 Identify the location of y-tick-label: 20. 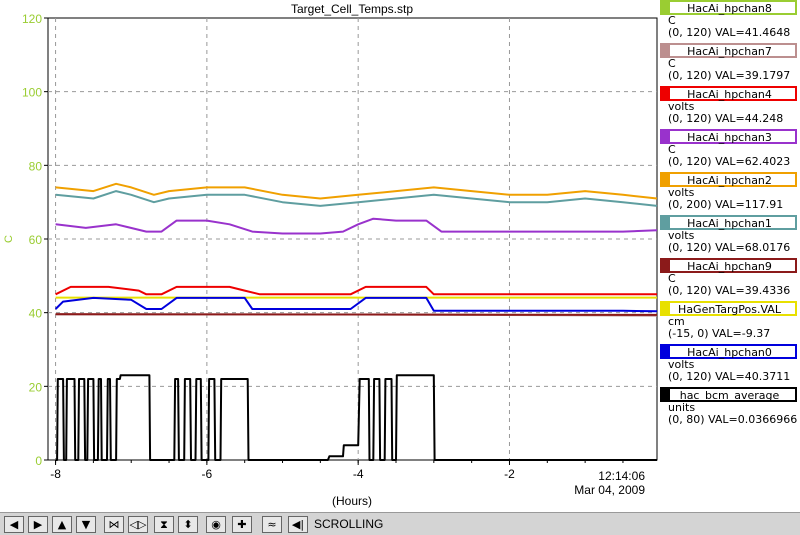
(36, 387).